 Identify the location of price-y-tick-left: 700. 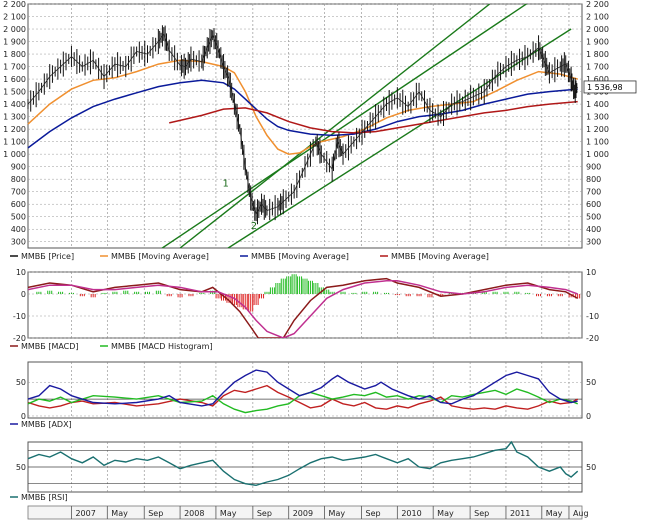
(18, 192).